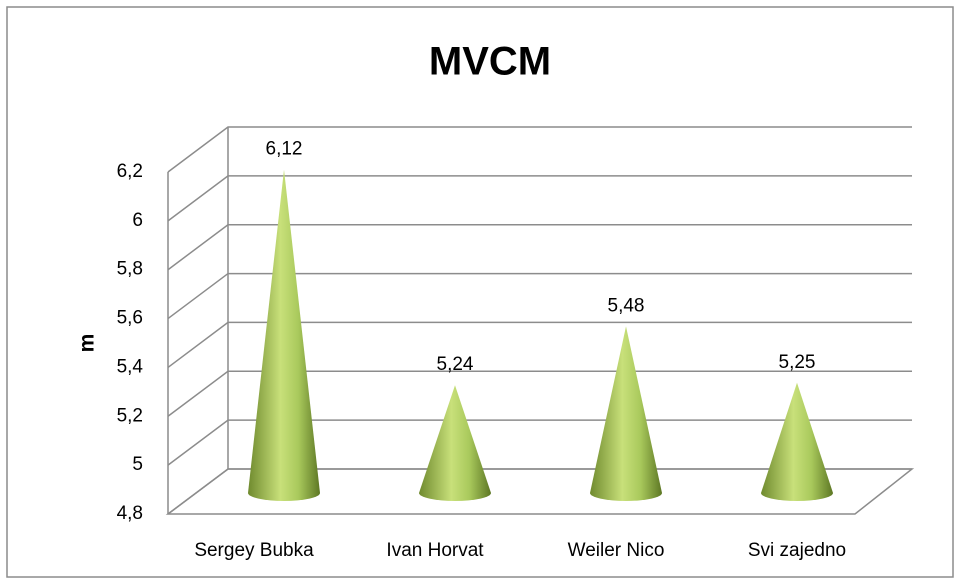 The width and height of the screenshot is (960, 581). What do you see at coordinates (137, 220) in the screenshot?
I see `y-tick-label: 6` at bounding box center [137, 220].